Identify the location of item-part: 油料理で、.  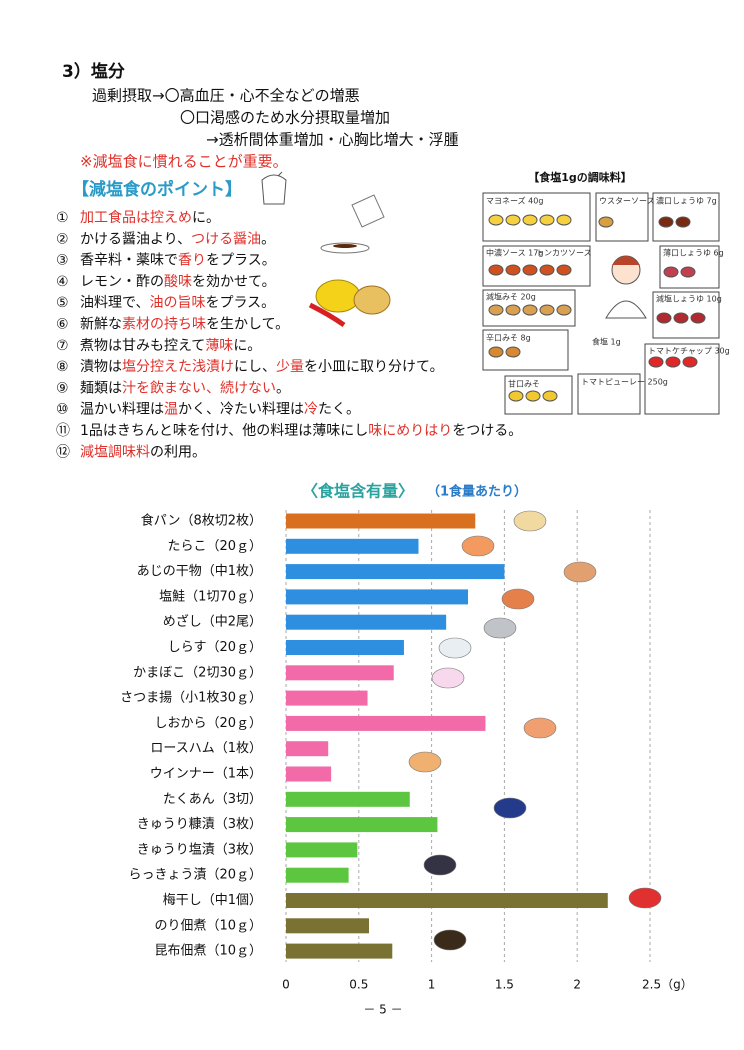
(114, 303).